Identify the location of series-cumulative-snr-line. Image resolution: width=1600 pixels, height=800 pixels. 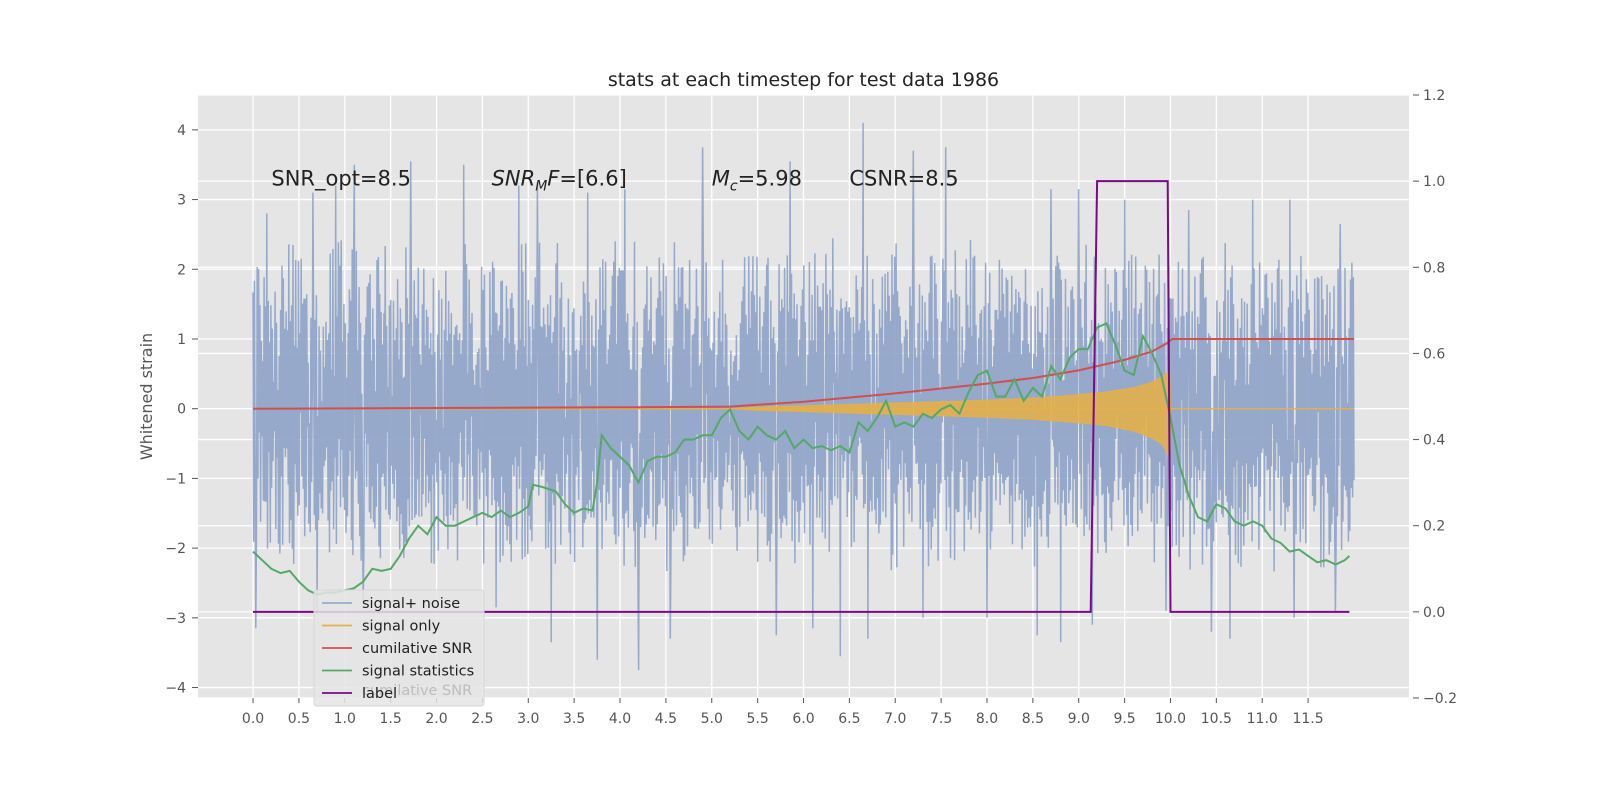
(803, 374).